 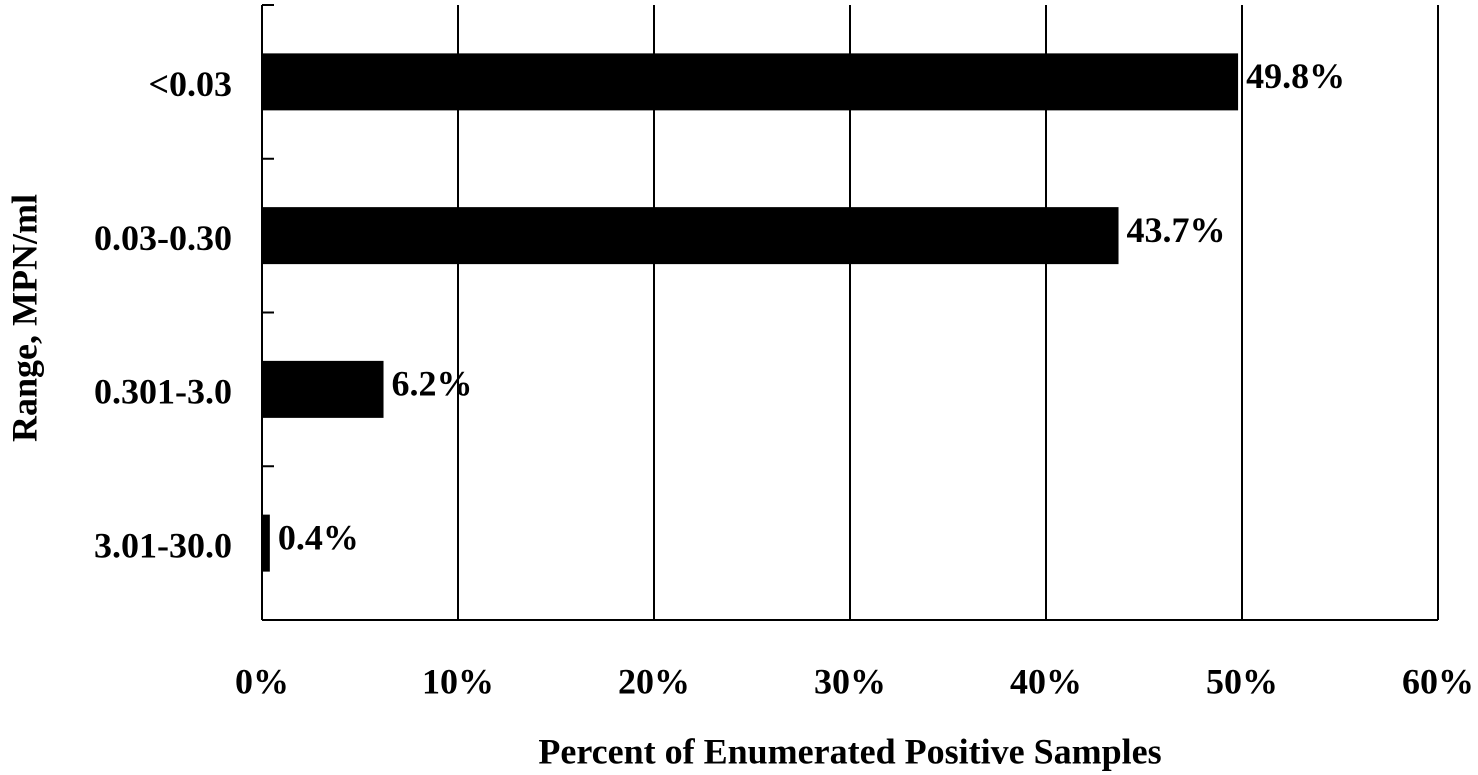 What do you see at coordinates (190, 84) in the screenshot?
I see `y-tick-label: <0.03` at bounding box center [190, 84].